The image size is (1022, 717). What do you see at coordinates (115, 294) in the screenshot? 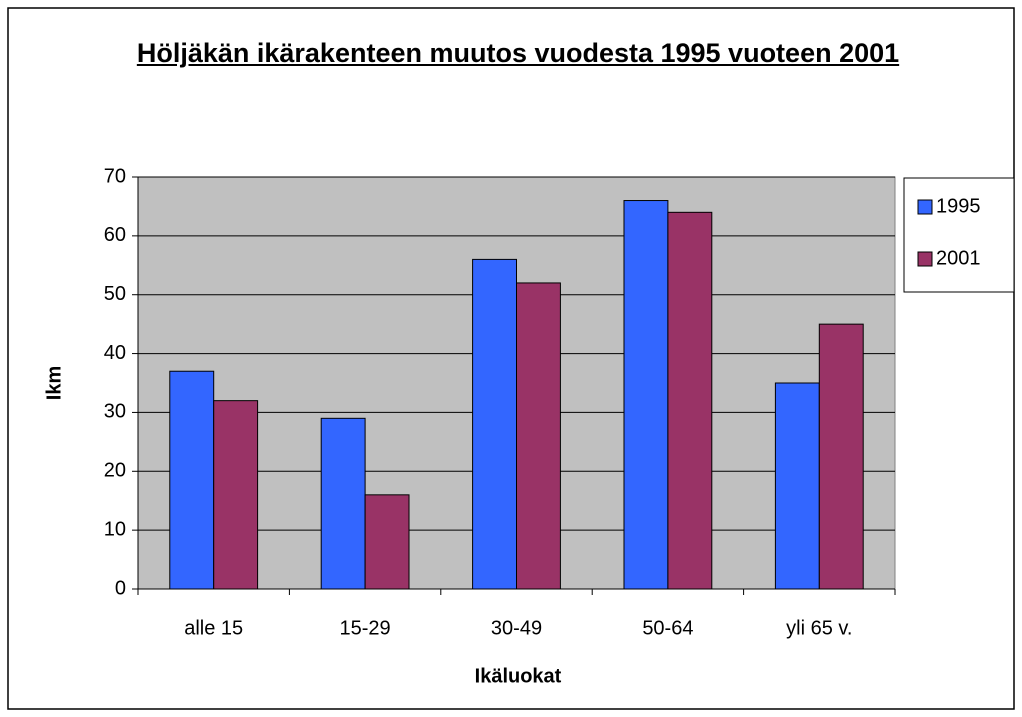
I see `y-tick-label: 50` at bounding box center [115, 294].